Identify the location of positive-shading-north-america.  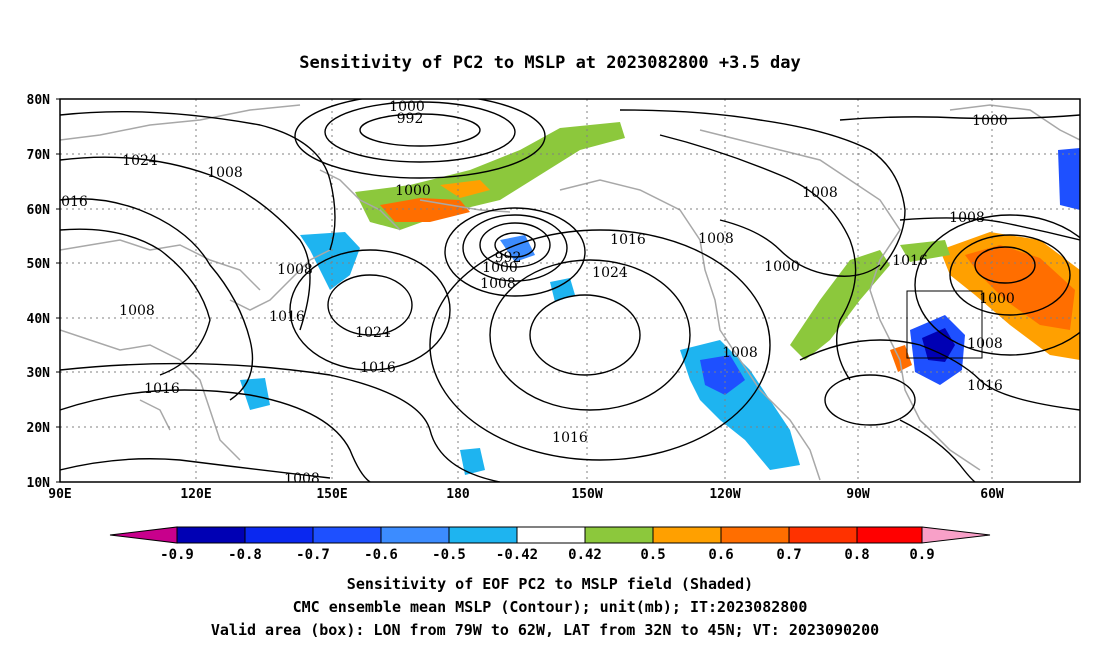
(840, 305).